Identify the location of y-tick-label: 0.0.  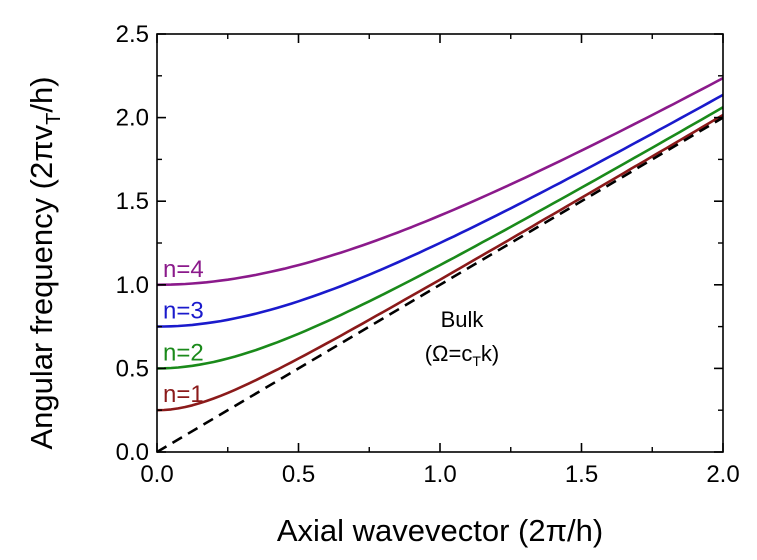
(132, 452).